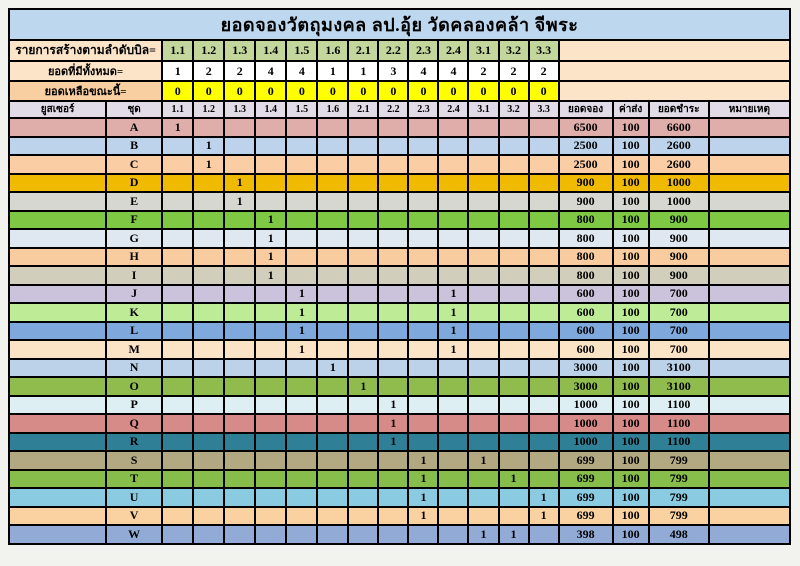 The image size is (800, 566). What do you see at coordinates (302, 71) in the screenshot?
I see `stock-total-cell: 4` at bounding box center [302, 71].